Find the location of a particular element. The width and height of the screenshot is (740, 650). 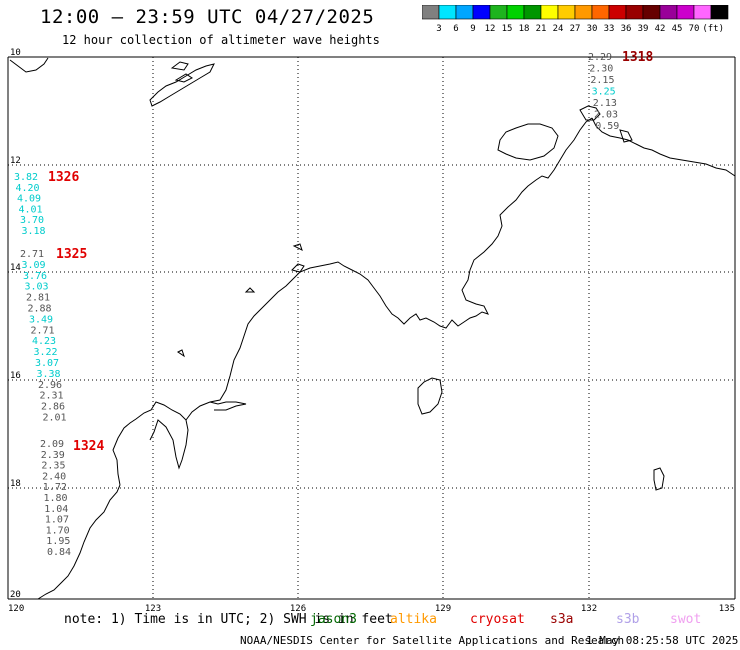

wave-height-value: 4.09 is located at coordinates (29, 199).